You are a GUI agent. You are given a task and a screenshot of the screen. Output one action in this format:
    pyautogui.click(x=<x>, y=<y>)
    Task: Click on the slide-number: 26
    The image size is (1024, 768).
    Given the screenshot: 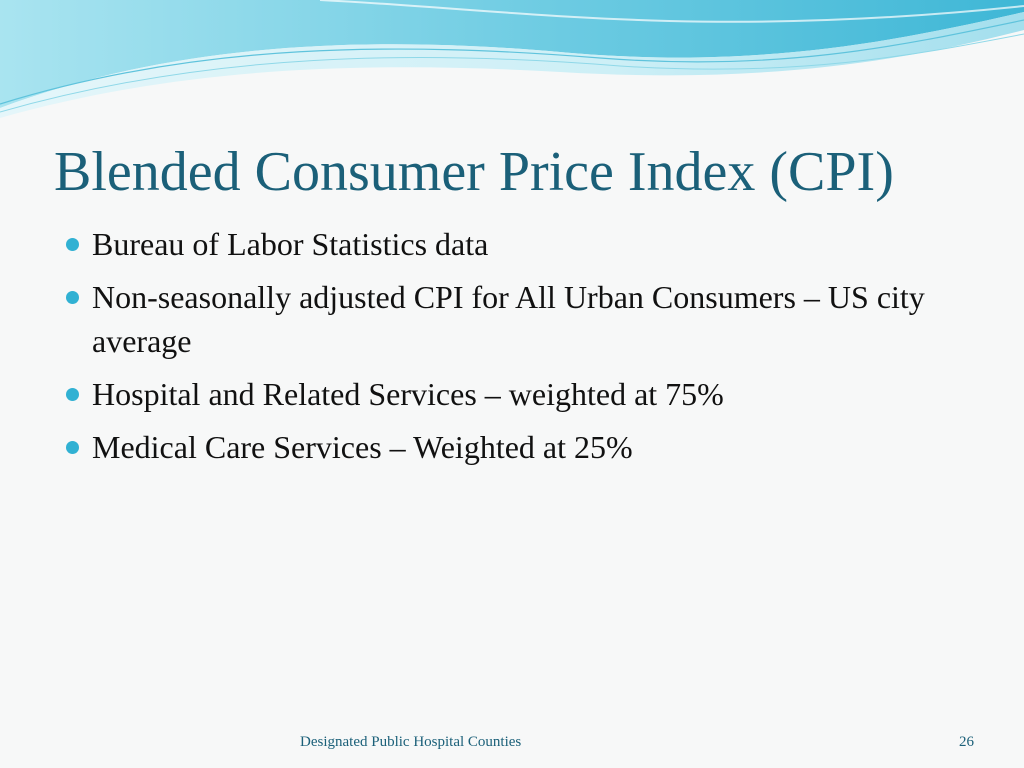 What is the action you would take?
    pyautogui.click(x=966, y=742)
    